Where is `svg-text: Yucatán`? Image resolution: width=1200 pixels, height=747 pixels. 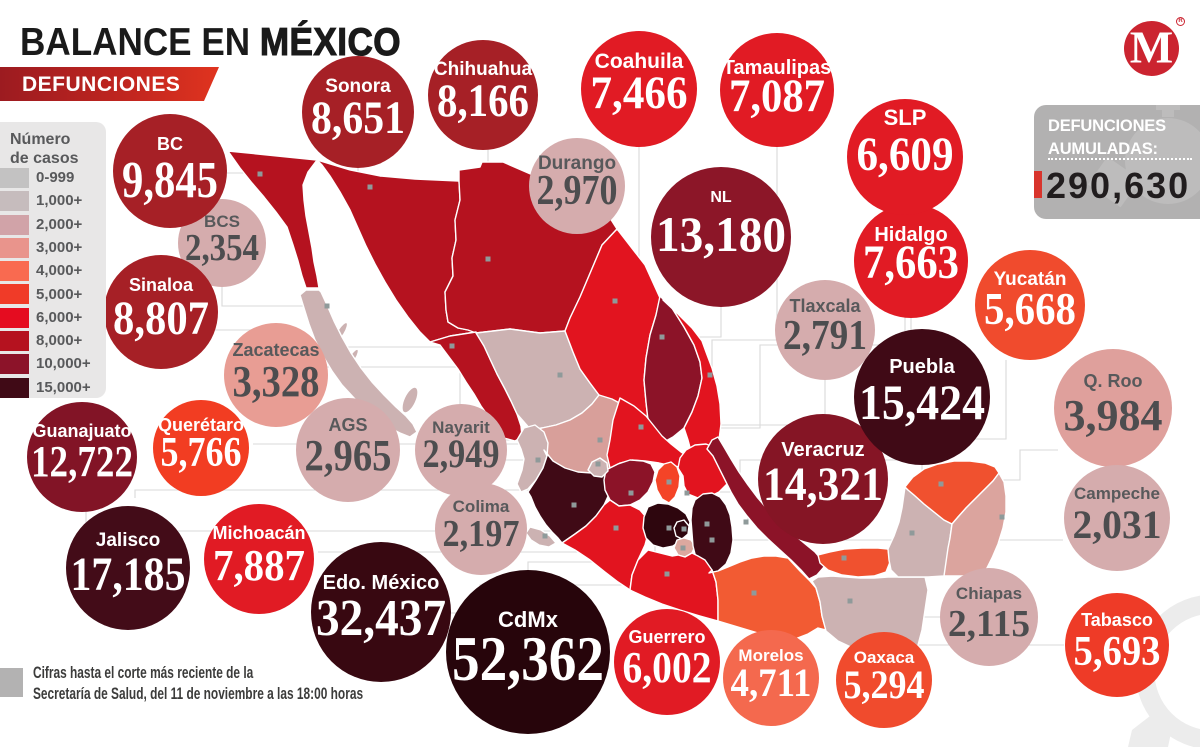
svg-text: Yucatán is located at coordinates (1030, 279).